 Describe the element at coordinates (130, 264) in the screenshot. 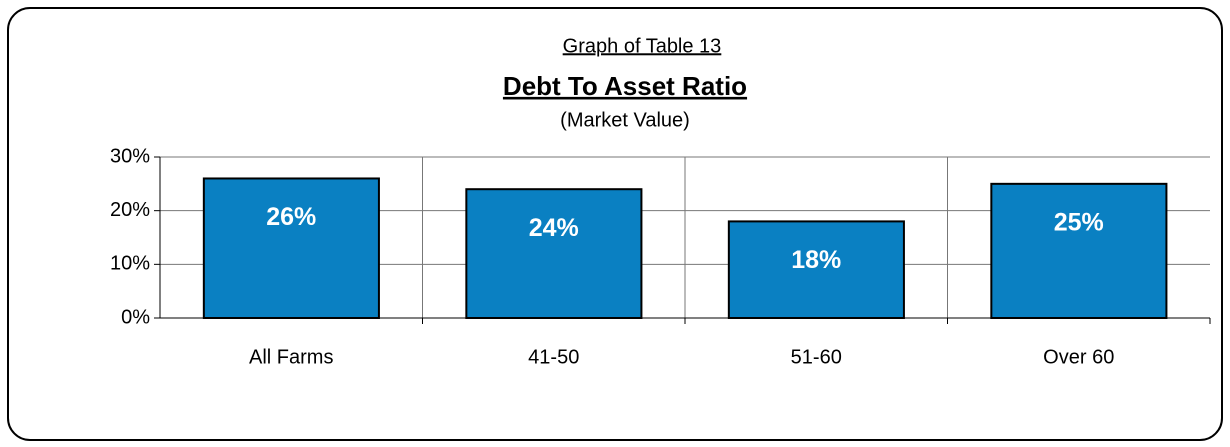

I see `y-tick-label: 10%` at that location.